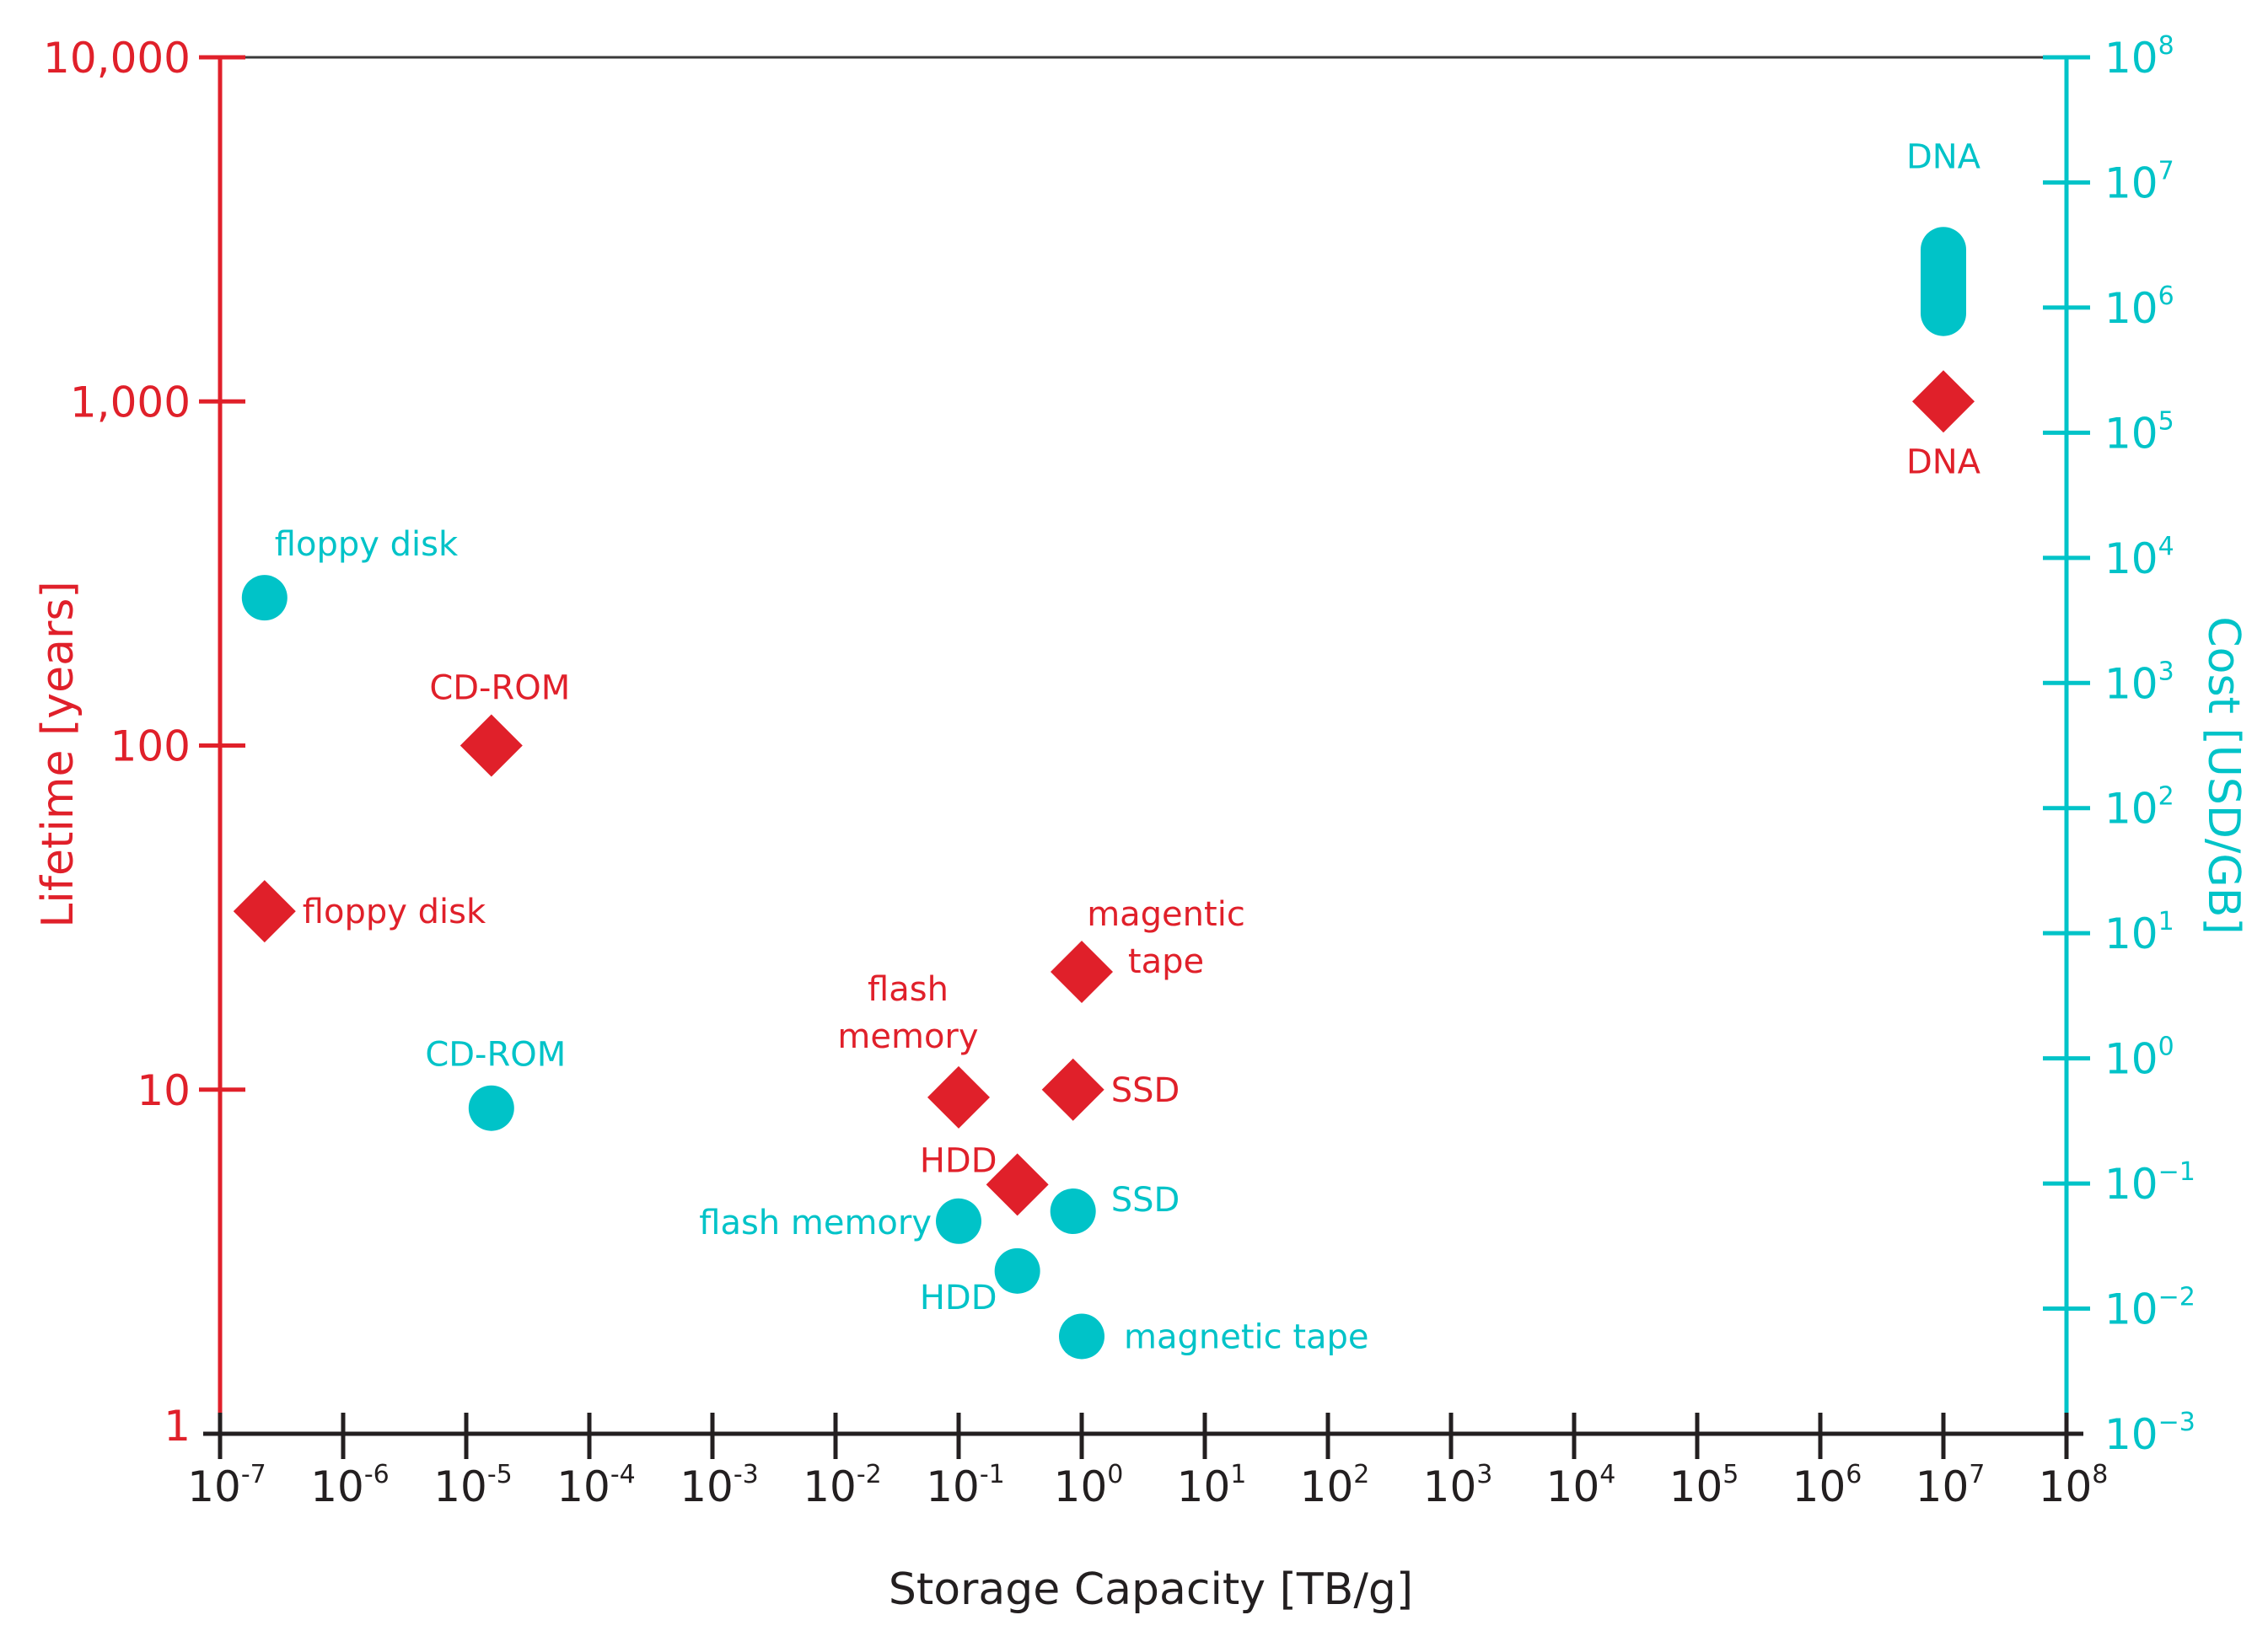 The width and height of the screenshot is (2268, 1631). What do you see at coordinates (1017, 1184) in the screenshot?
I see `lifetime-point-hdd` at bounding box center [1017, 1184].